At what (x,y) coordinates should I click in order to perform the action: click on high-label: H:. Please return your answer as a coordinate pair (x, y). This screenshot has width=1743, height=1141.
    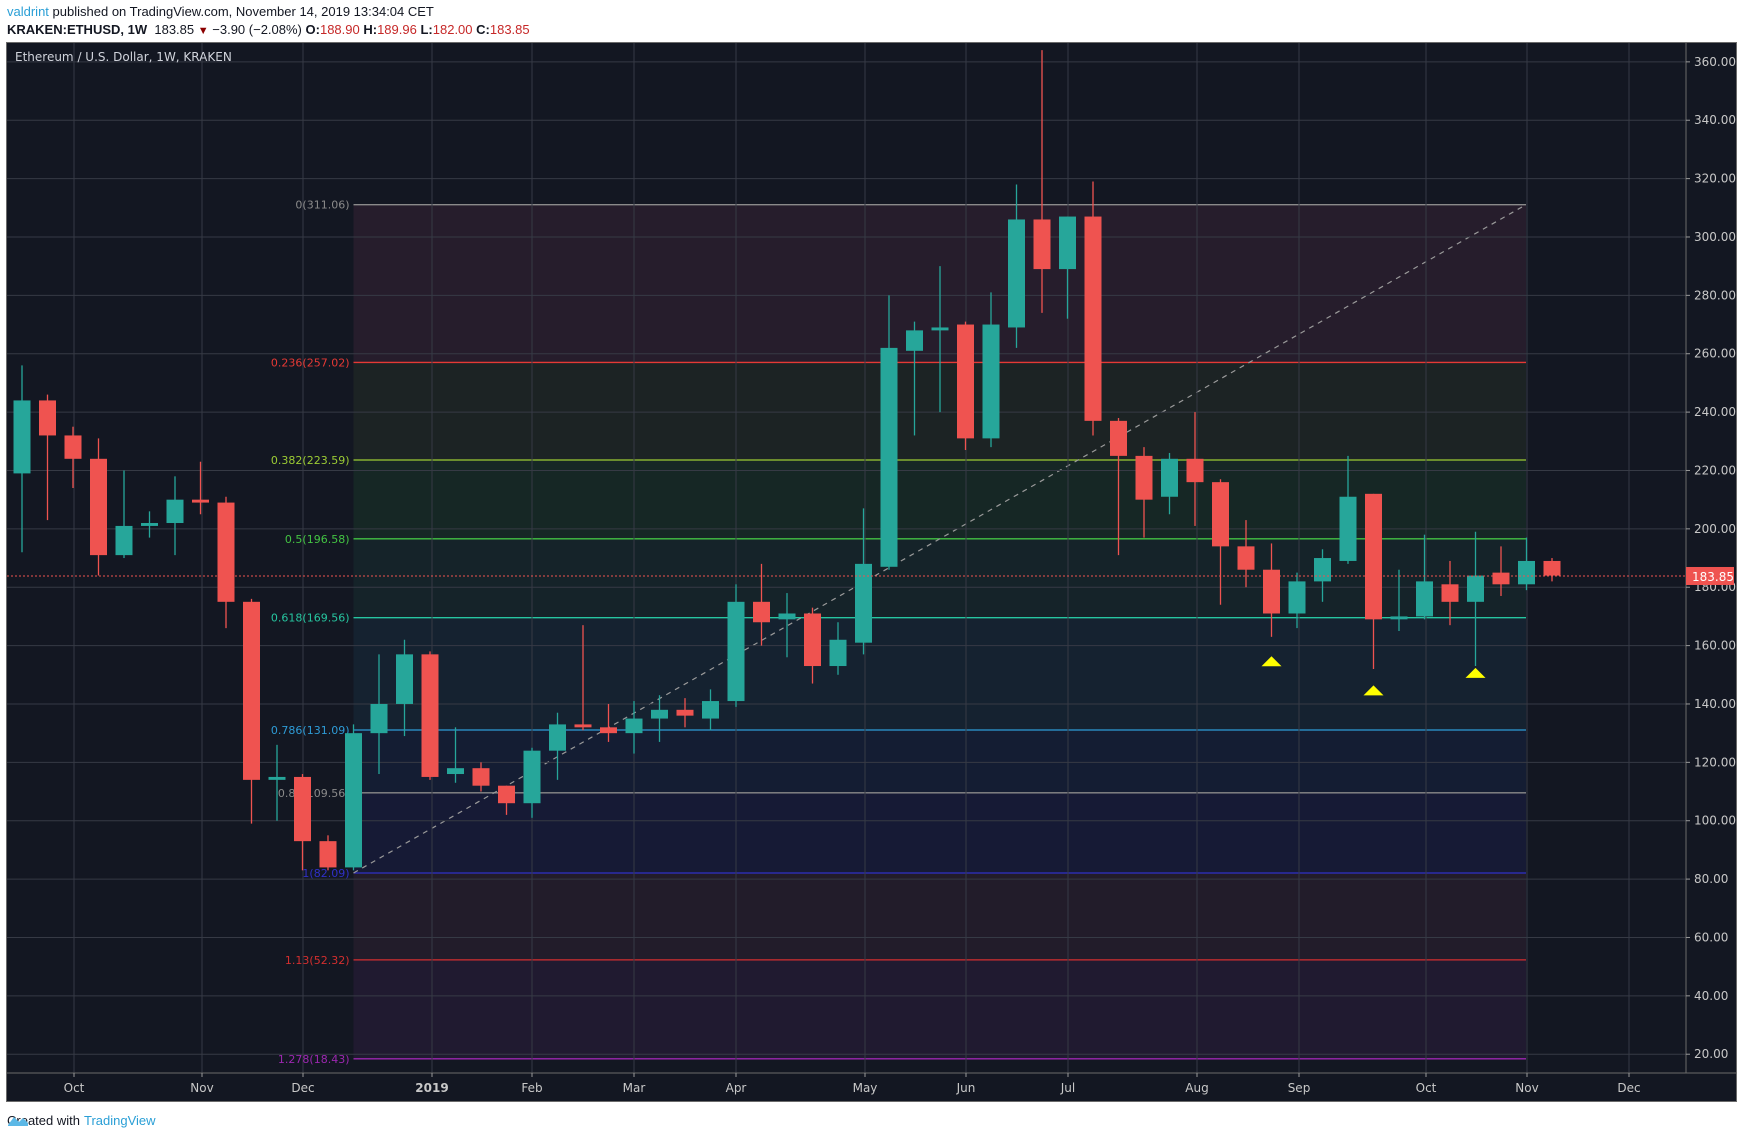
    Looking at the image, I should click on (370, 29).